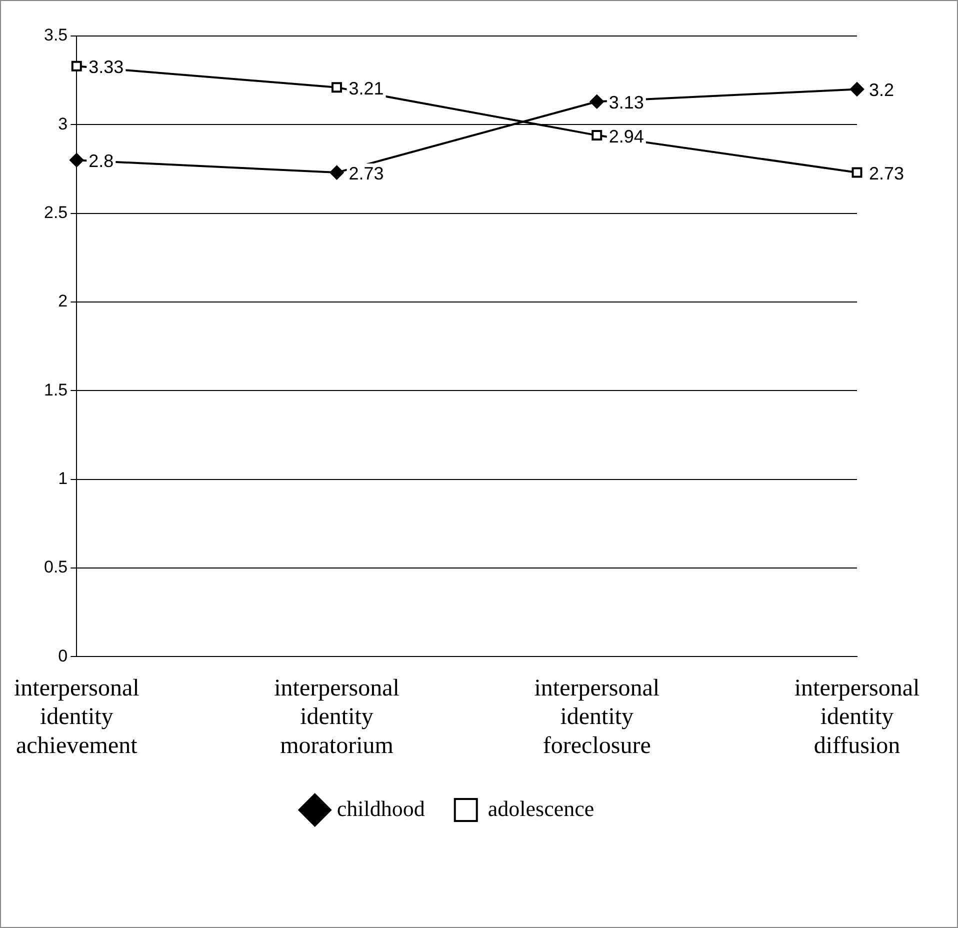 This screenshot has height=928, width=958. What do you see at coordinates (857, 717) in the screenshot?
I see `x-tick-label: interpersonal identity diffusion` at bounding box center [857, 717].